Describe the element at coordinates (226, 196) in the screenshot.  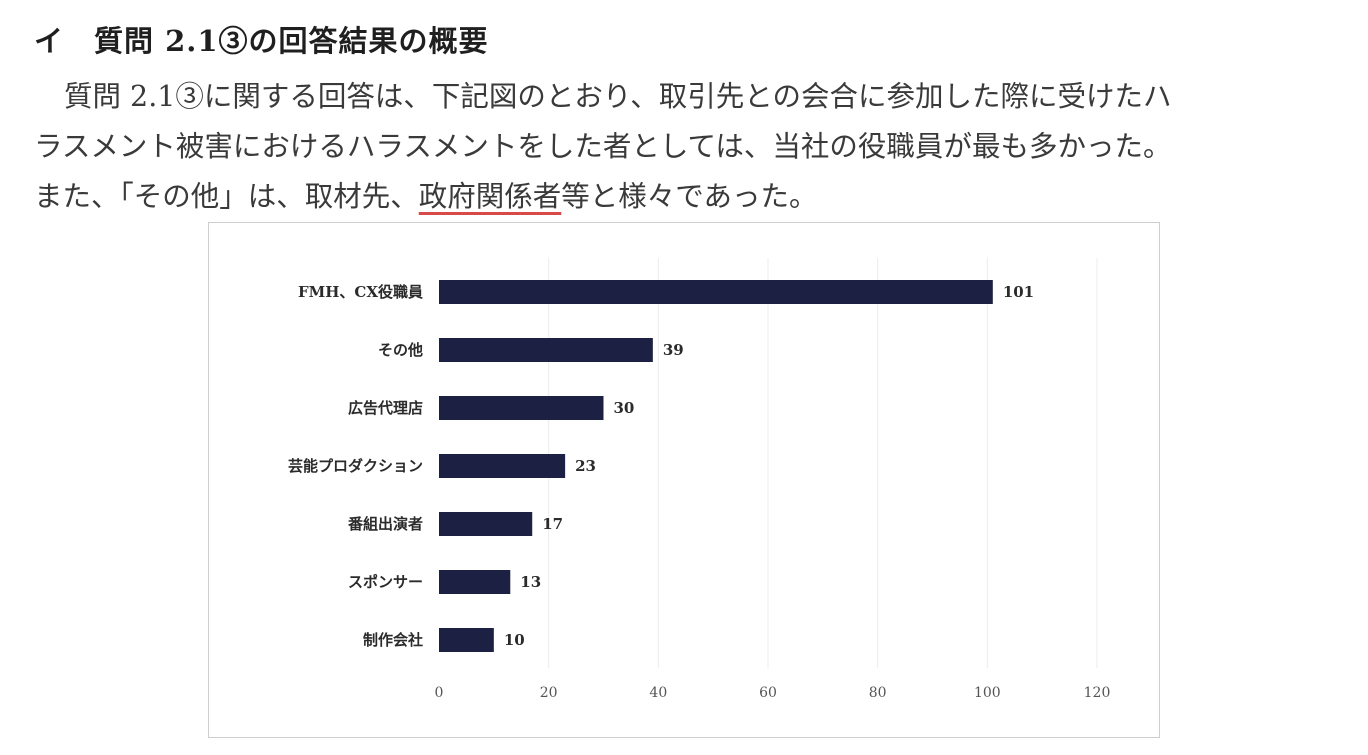
I see `paragraph-line-3-pre: また、「その他」は、取材先、` at that location.